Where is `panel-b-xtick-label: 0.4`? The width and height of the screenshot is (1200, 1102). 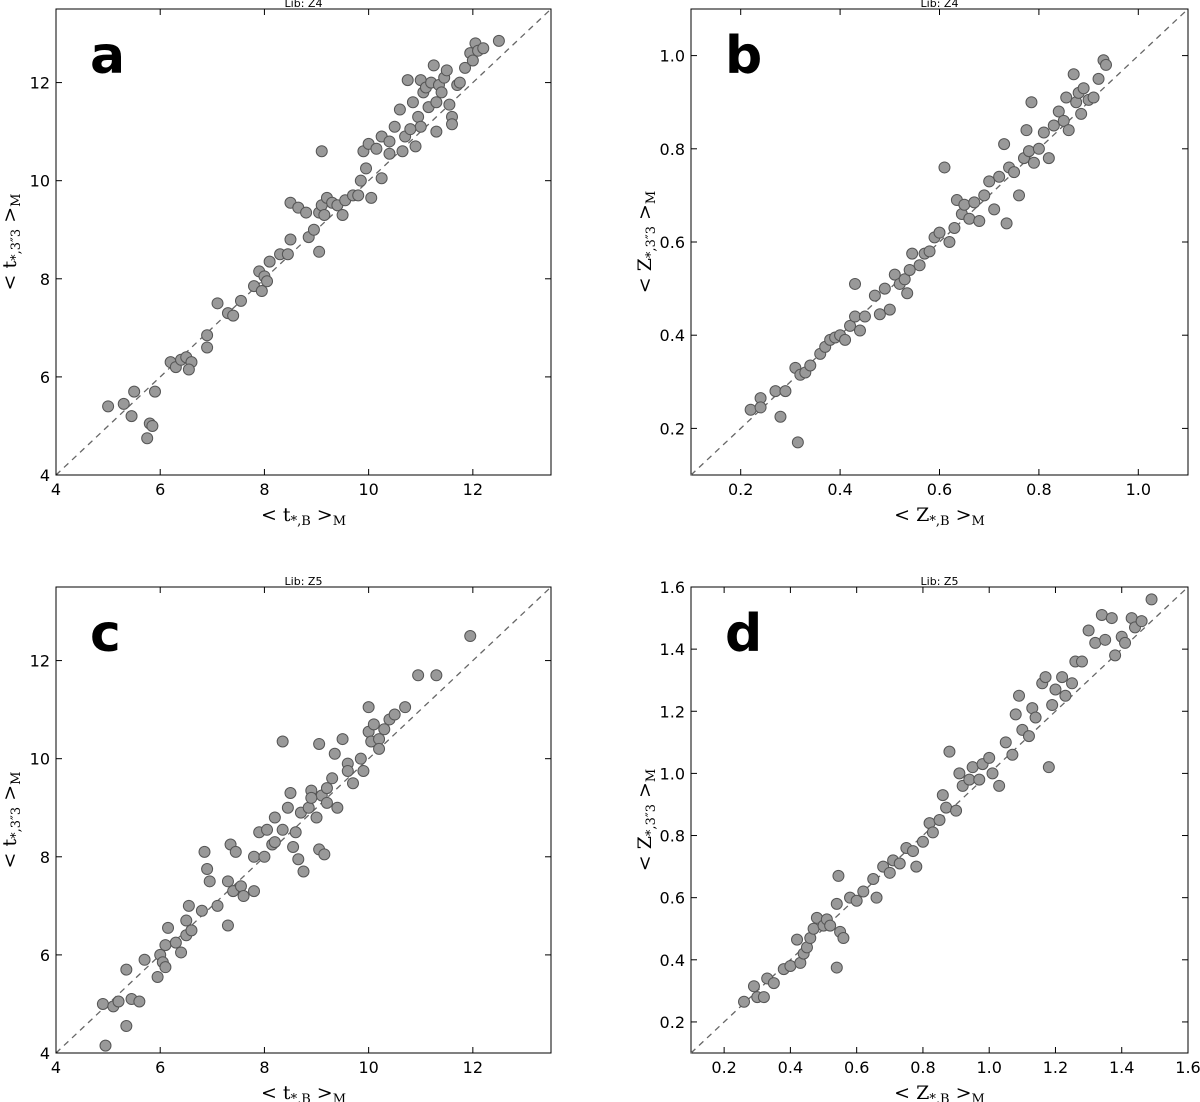 panel-b-xtick-label: 0.4 is located at coordinates (839, 489).